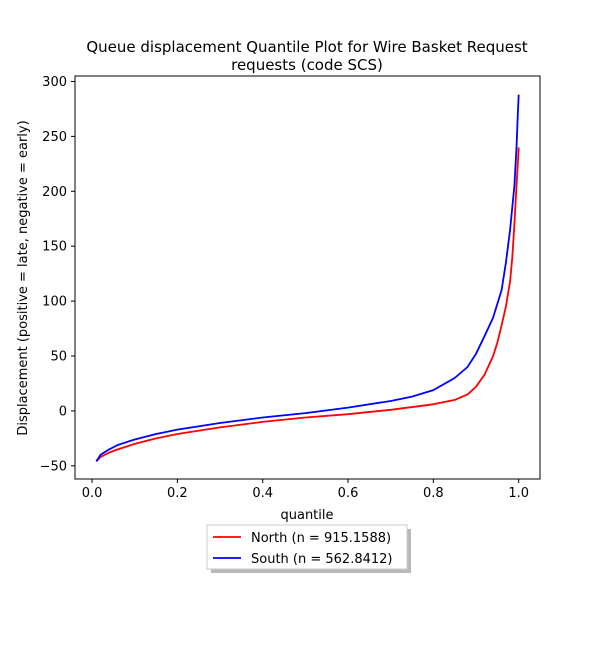 This screenshot has height=650, width=600. What do you see at coordinates (306, 515) in the screenshot?
I see `x-axis-label: quantile` at bounding box center [306, 515].